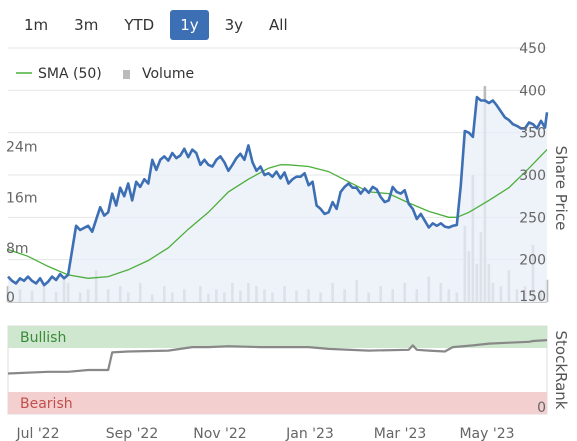  Describe the element at coordinates (400, 433) in the screenshot. I see `x-tick-label: Mar '23` at that location.